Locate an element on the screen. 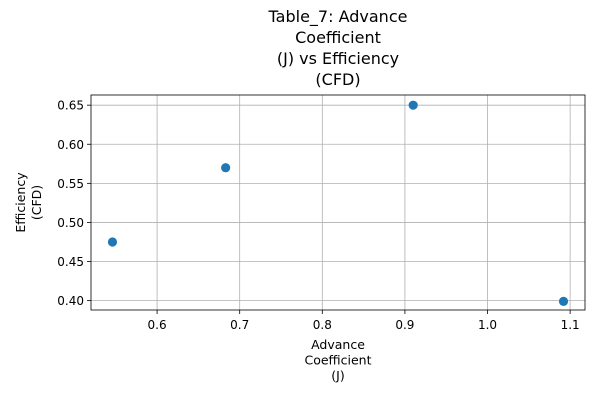 This screenshot has height=400, width=600. y-tick-label: 0.55 is located at coordinates (70, 184).